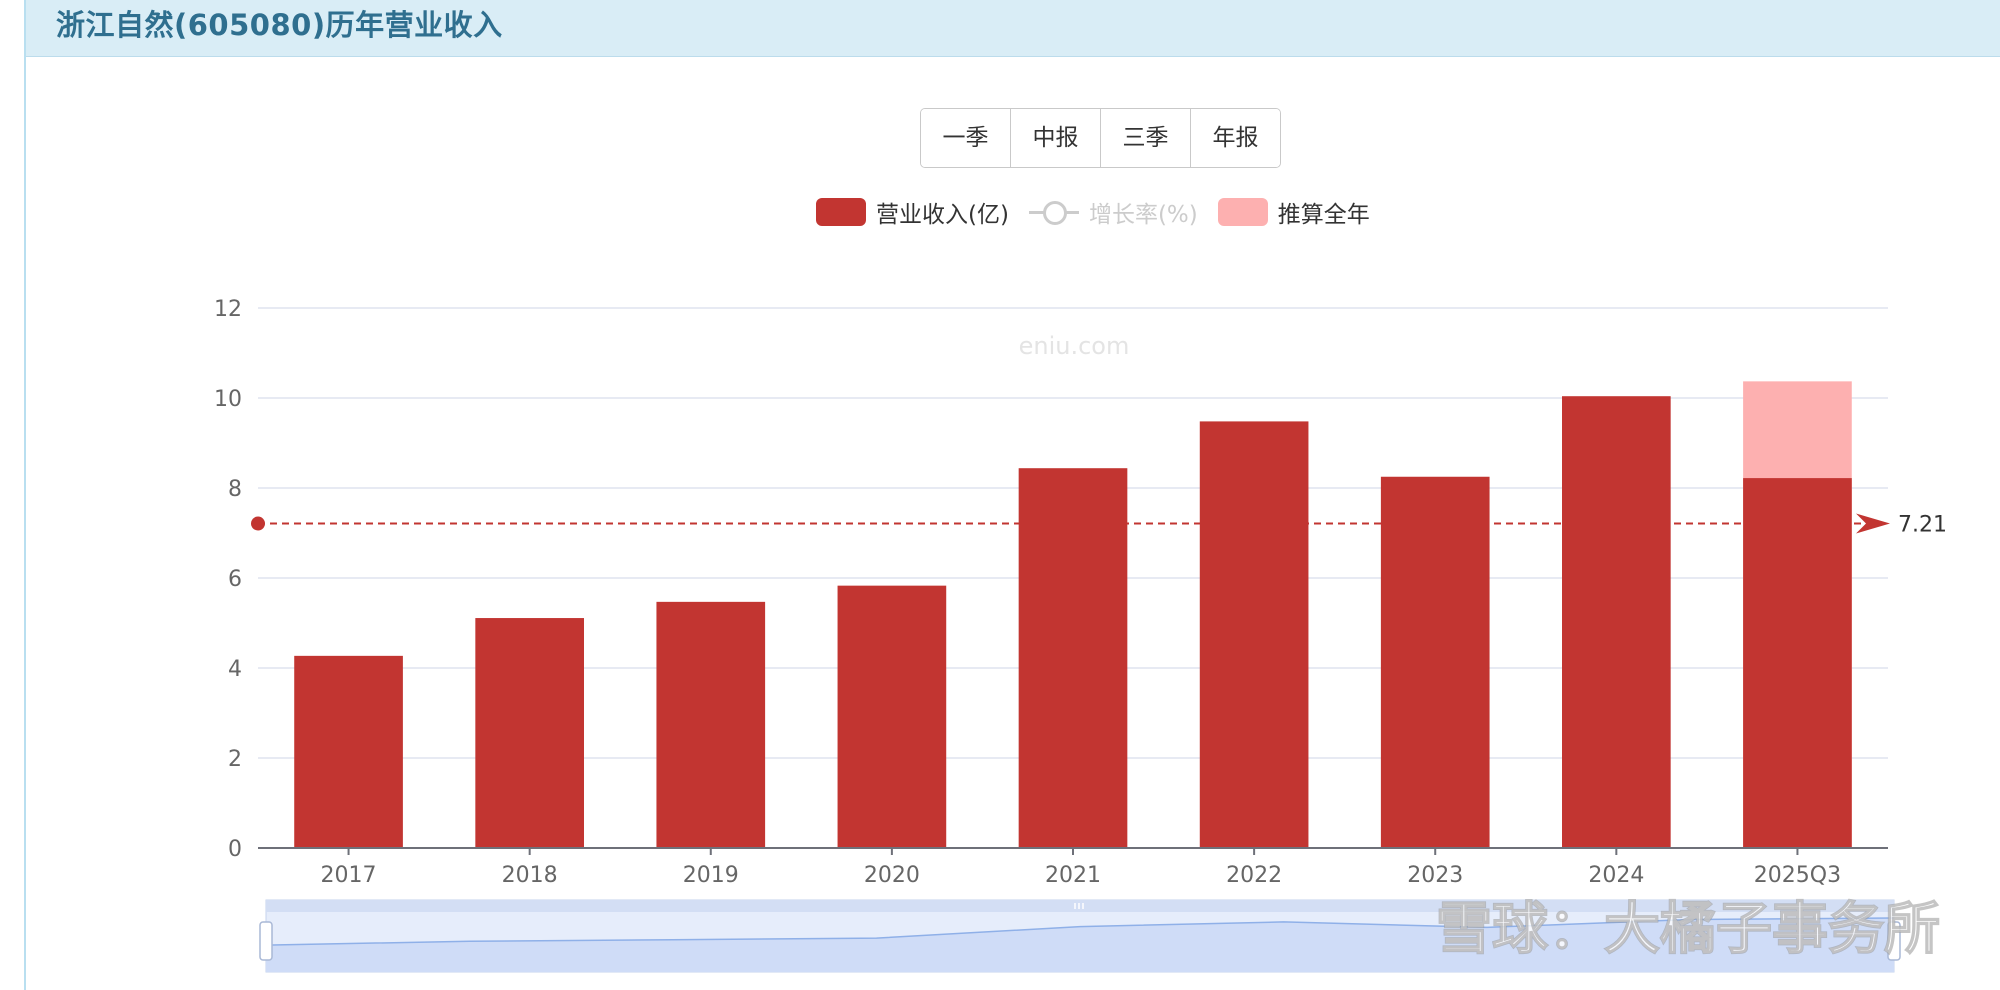 The image size is (2000, 990). Describe the element at coordinates (1143, 215) in the screenshot. I see `legend-label-growth: 增长率(%)` at that location.